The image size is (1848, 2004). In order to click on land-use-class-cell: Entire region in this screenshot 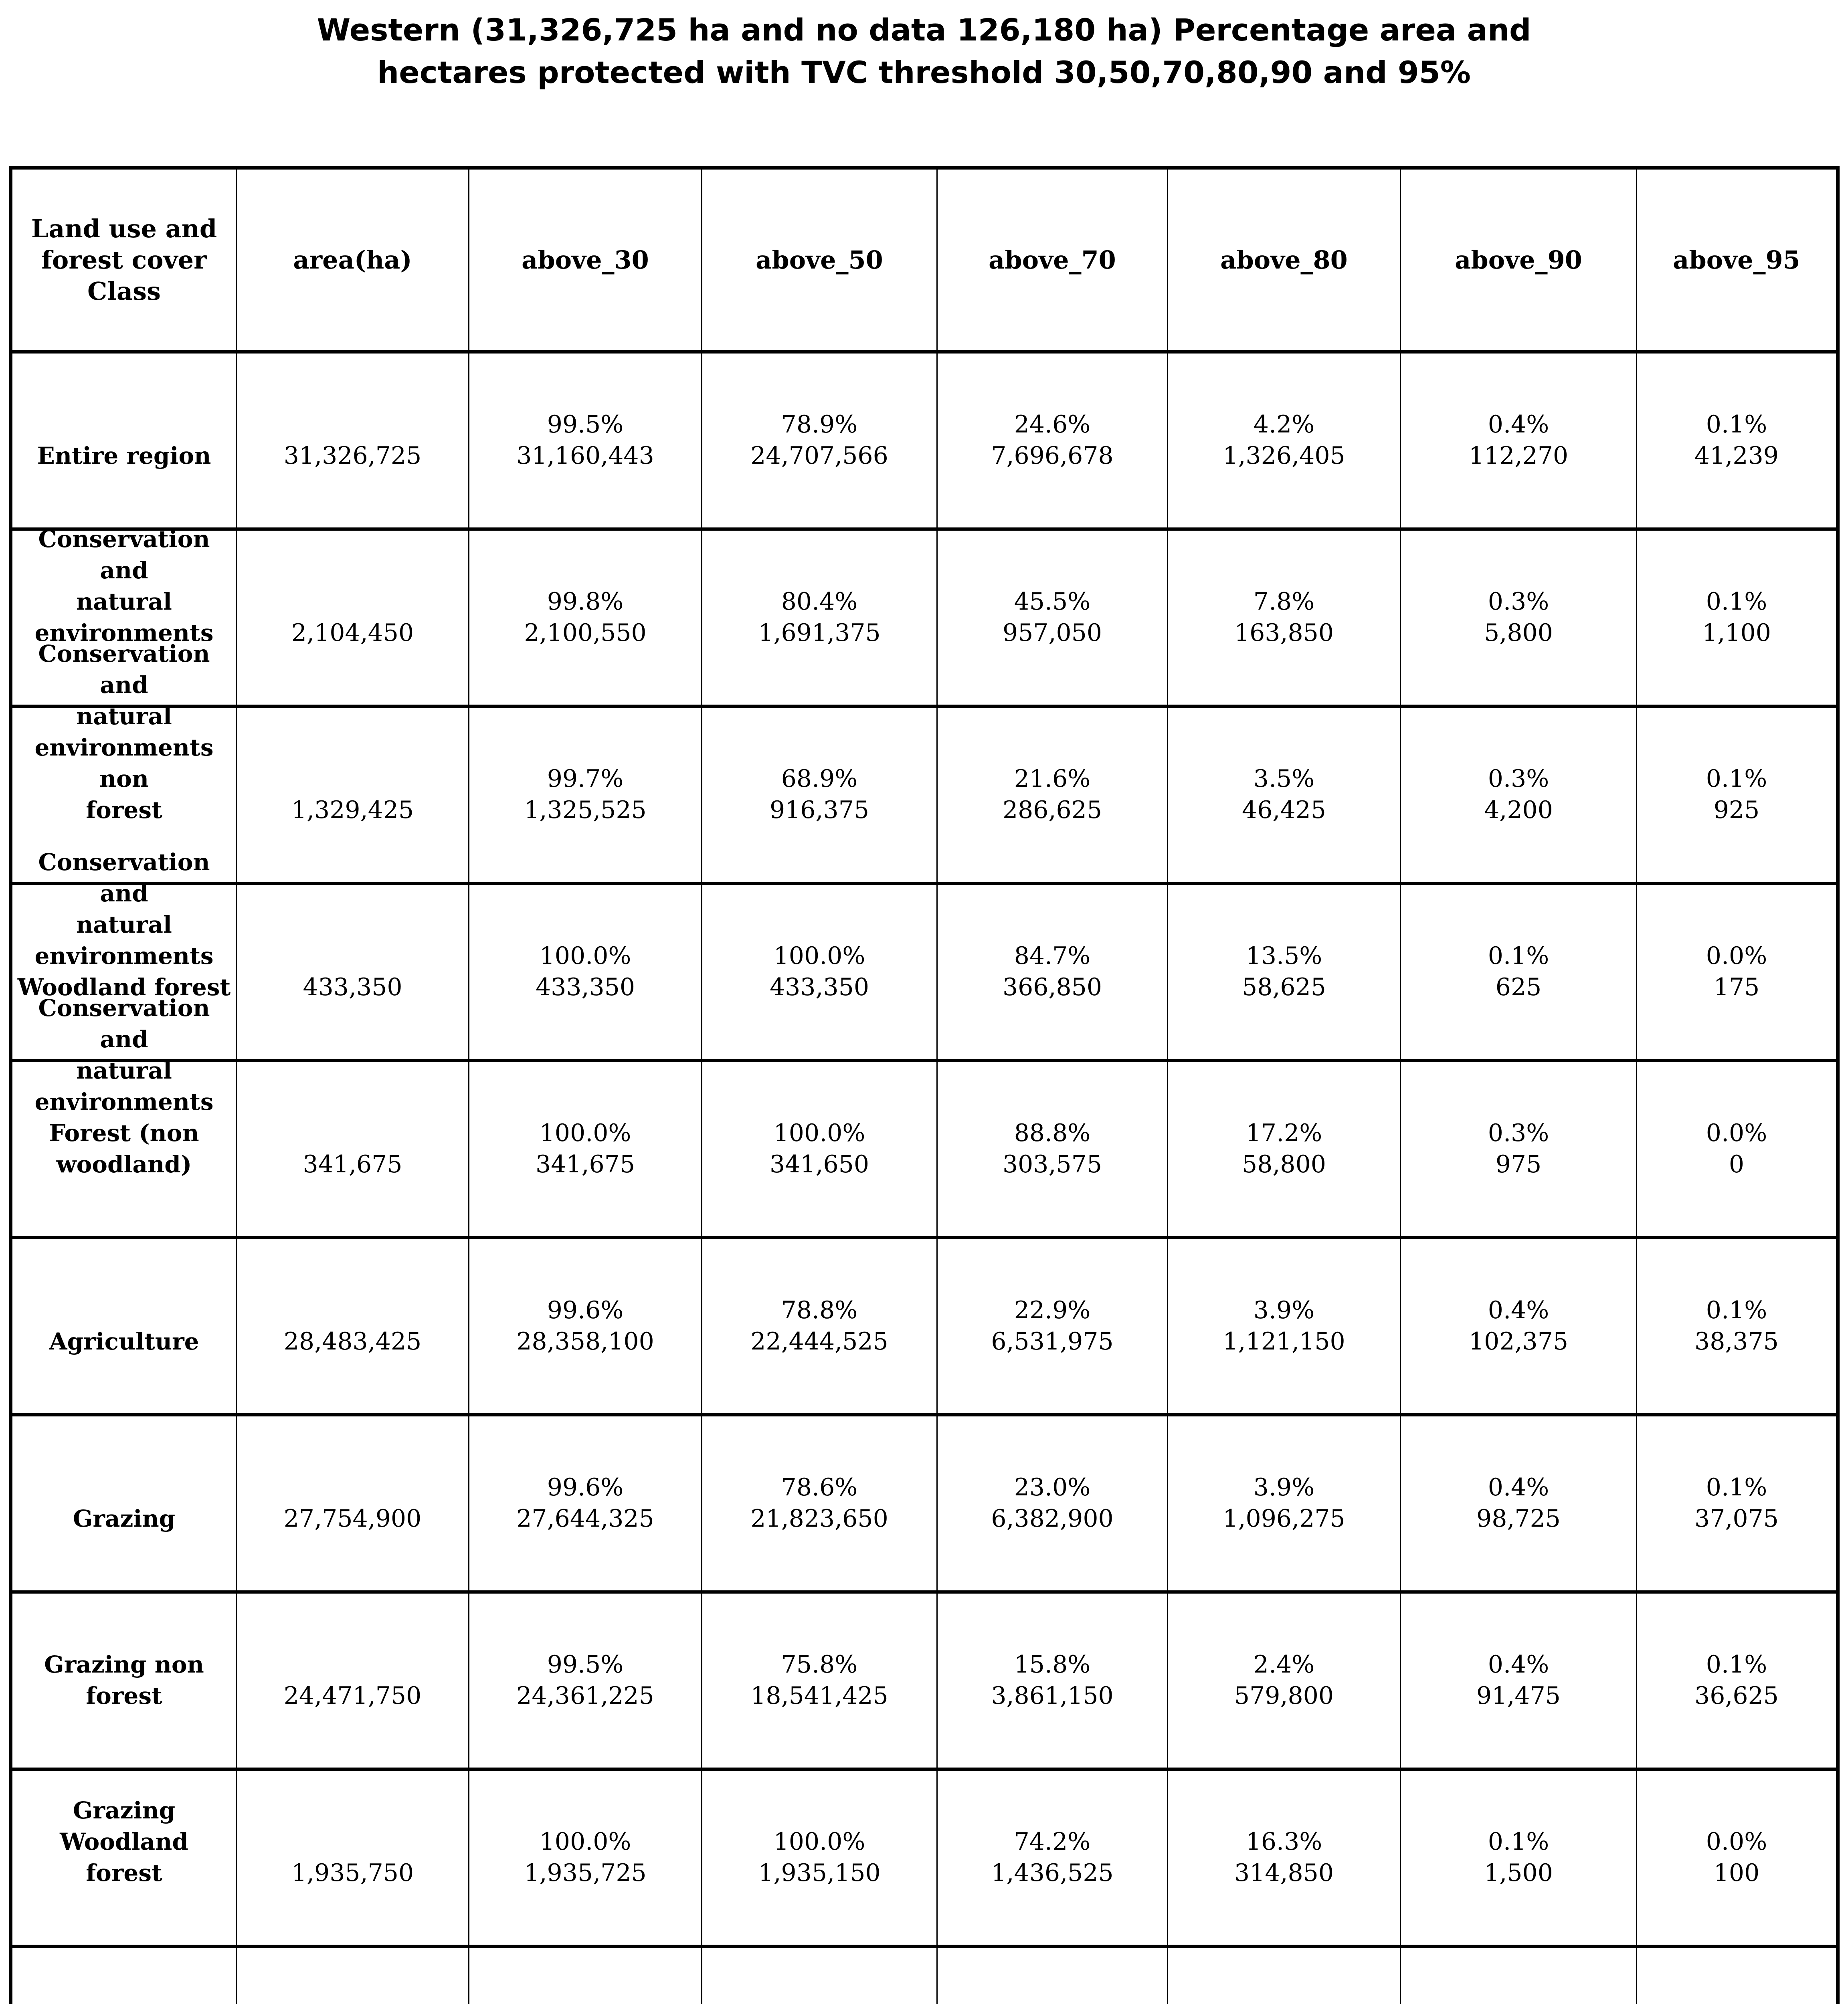, I will do `click(124, 440)`.